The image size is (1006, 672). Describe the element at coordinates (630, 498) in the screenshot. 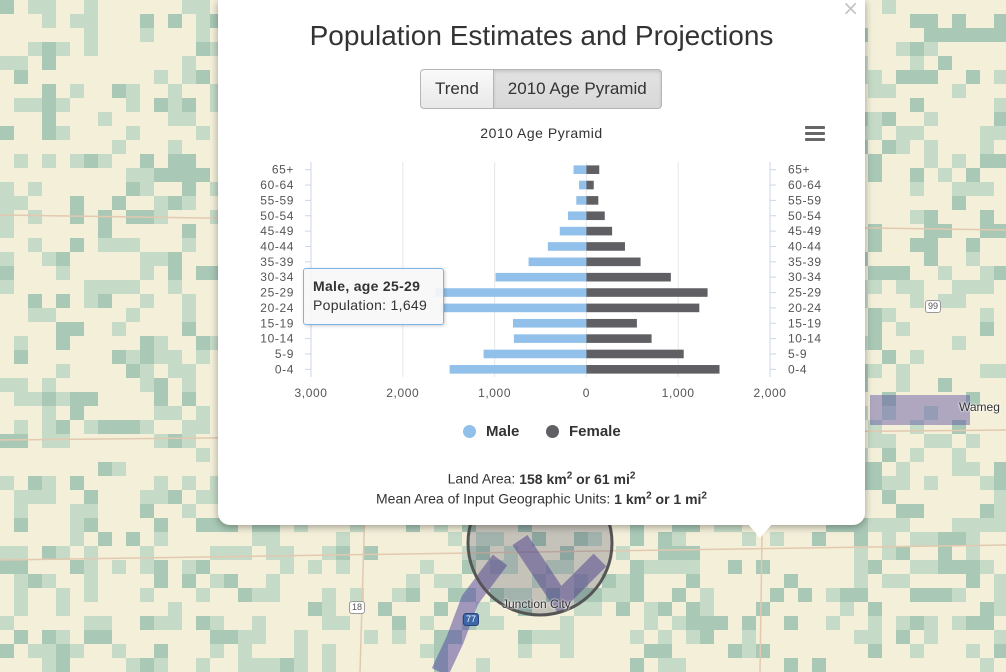

I see `mean-area-km: 1 km` at that location.